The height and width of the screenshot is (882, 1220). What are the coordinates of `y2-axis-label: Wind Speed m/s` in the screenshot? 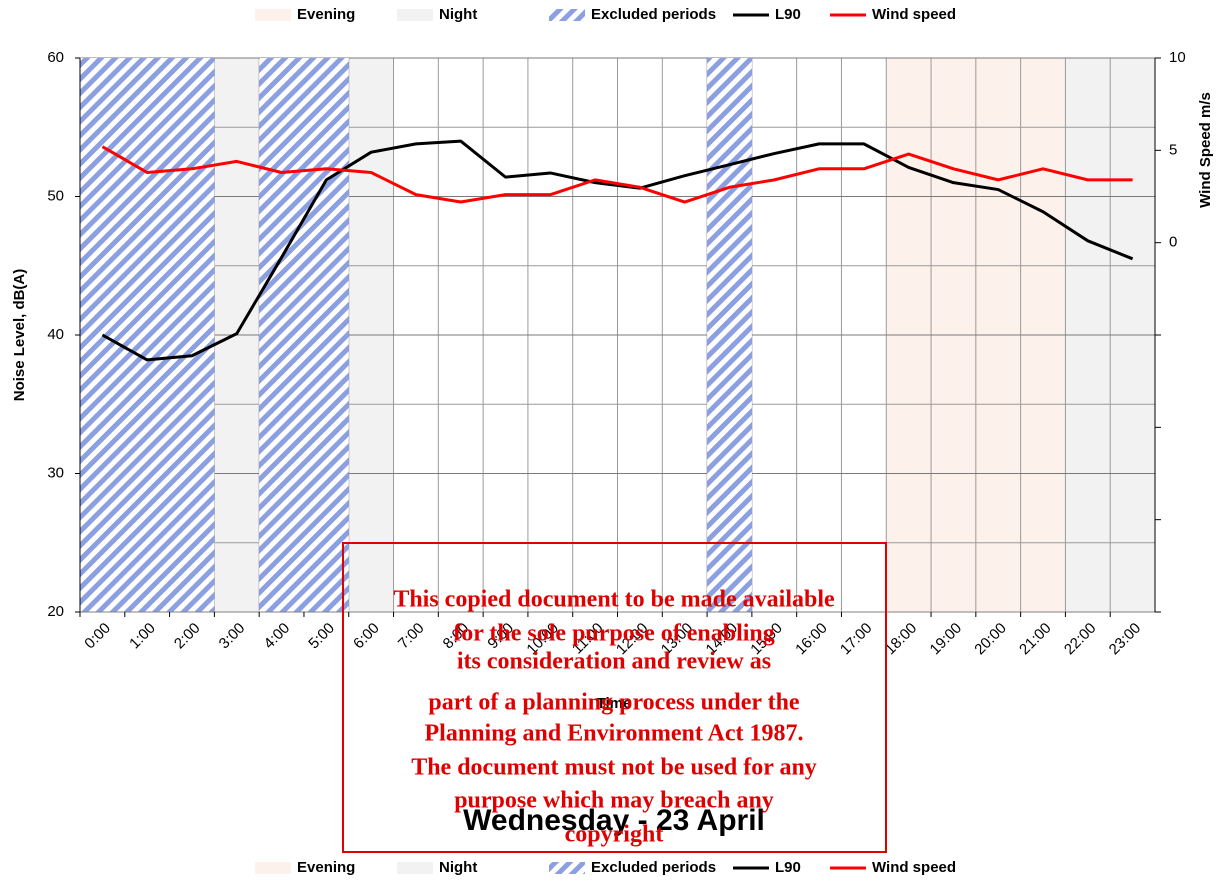 It's located at (1205, 150).